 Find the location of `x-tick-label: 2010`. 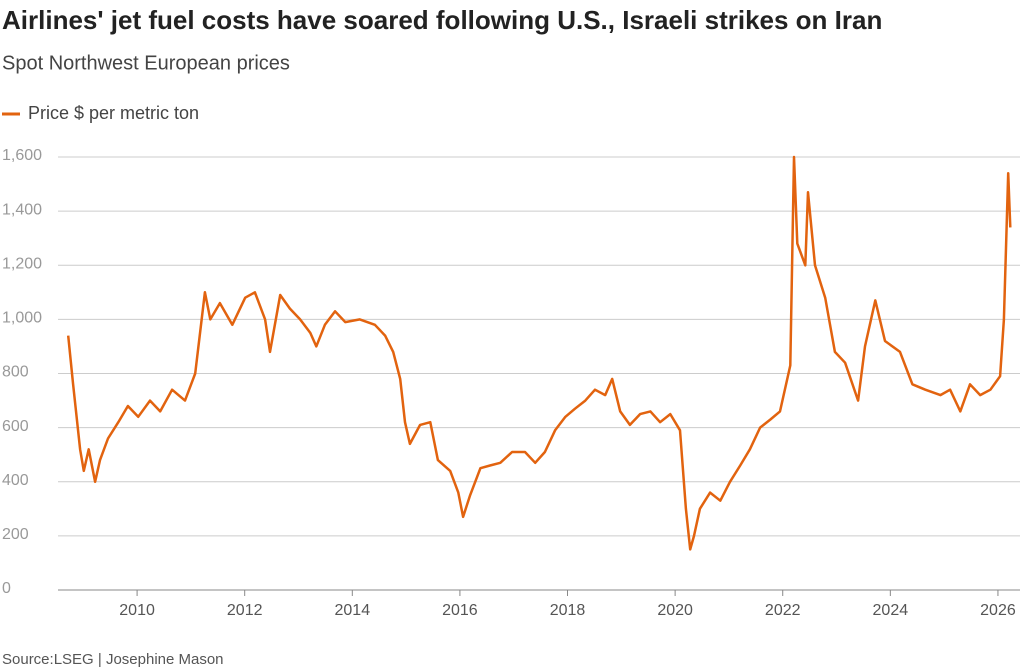

x-tick-label: 2010 is located at coordinates (137, 610).